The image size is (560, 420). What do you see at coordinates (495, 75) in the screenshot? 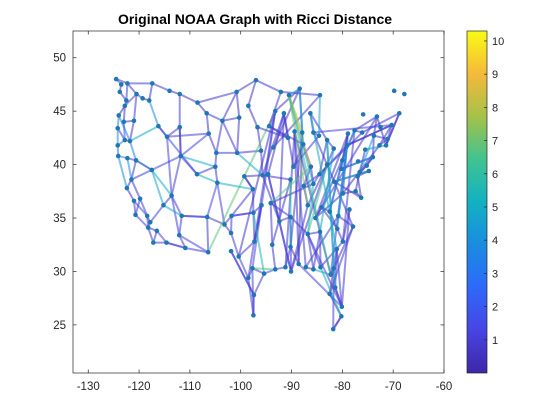
I see `colorbar-tick-label: 9` at bounding box center [495, 75].